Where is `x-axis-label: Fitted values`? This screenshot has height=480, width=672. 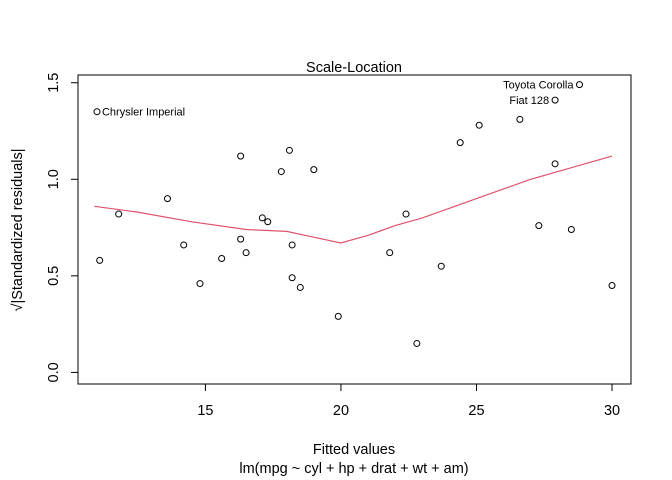
x-axis-label: Fitted values is located at coordinates (354, 450).